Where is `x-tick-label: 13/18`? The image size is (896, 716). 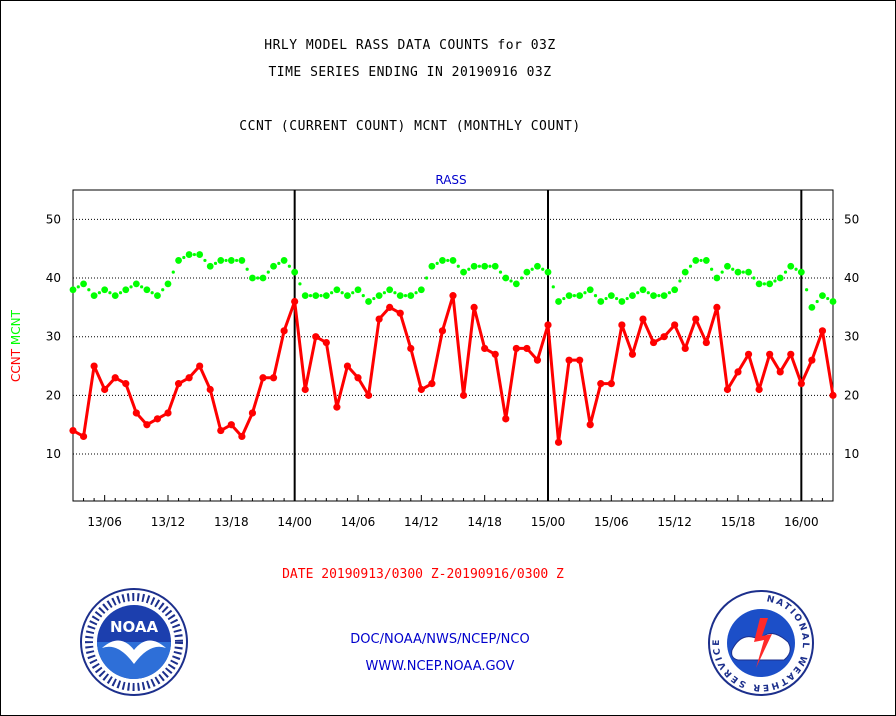 x-tick-label: 13/18 is located at coordinates (231, 522).